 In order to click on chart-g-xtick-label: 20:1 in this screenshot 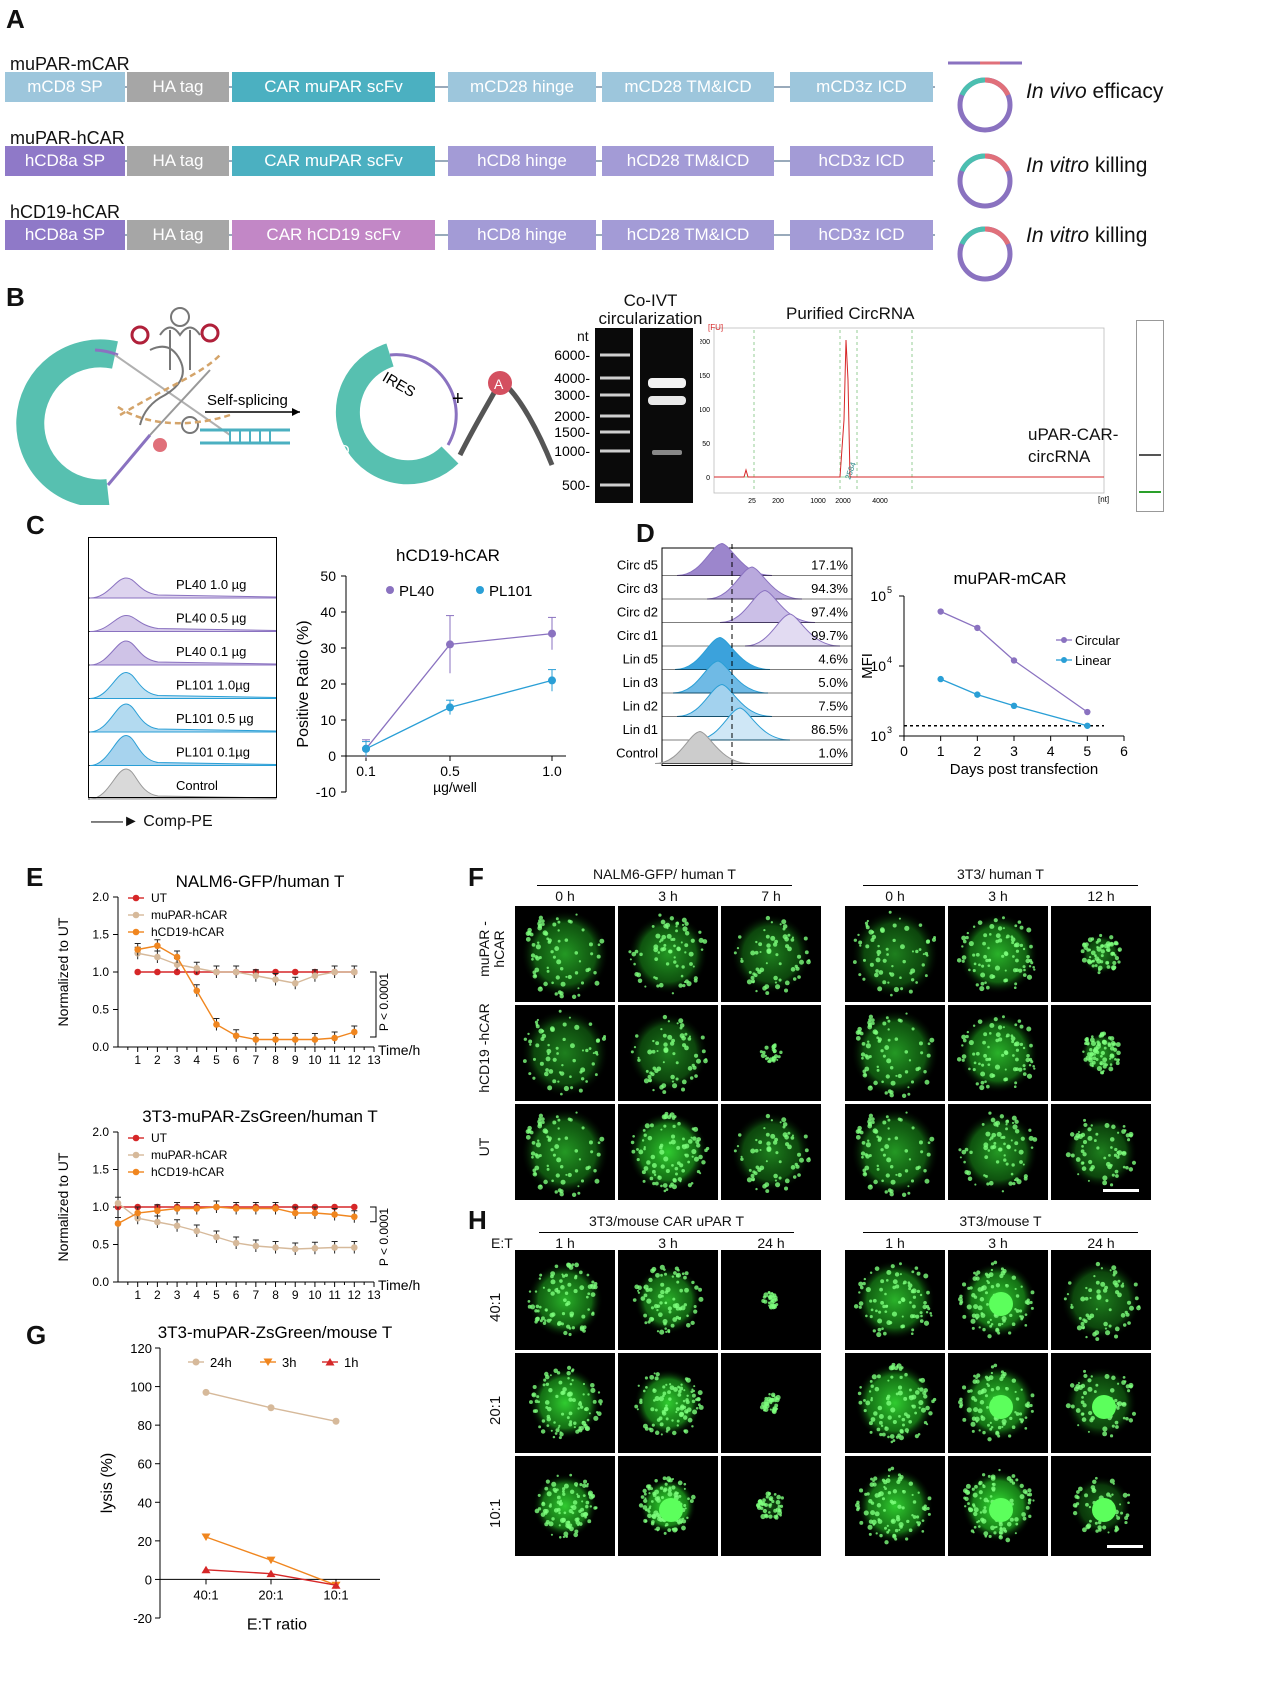, I will do `click(270, 1594)`.